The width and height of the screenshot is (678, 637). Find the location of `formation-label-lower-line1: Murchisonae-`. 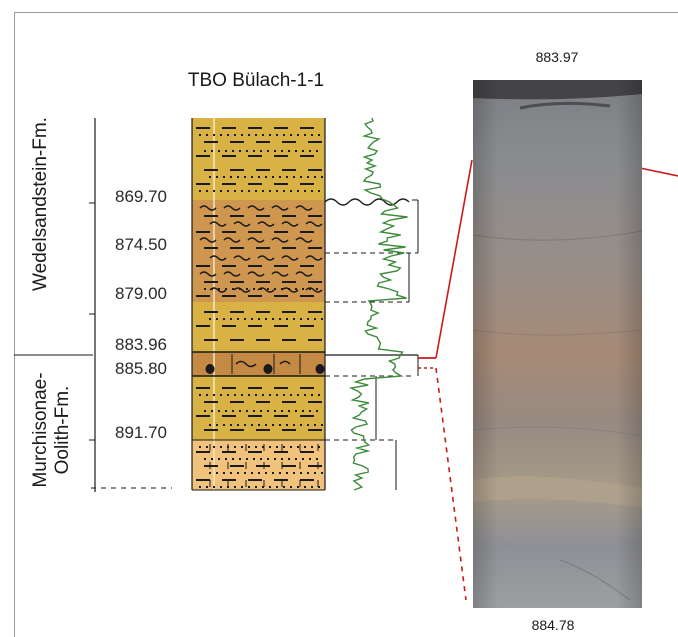

formation-label-lower-line1: Murchisonae- is located at coordinates (40, 429).